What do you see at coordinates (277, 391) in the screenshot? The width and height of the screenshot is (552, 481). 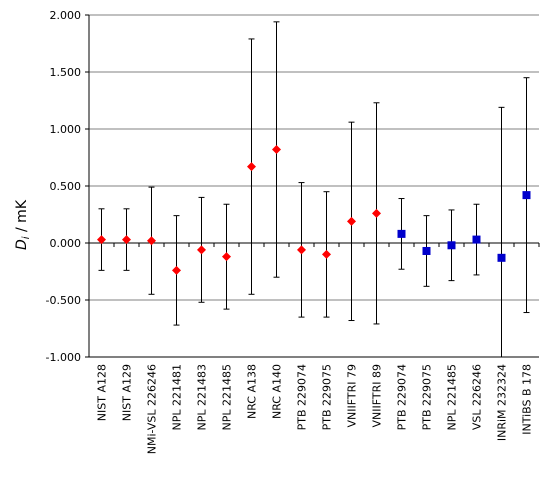 I see `x-tick-label: NRC A140` at bounding box center [277, 391].